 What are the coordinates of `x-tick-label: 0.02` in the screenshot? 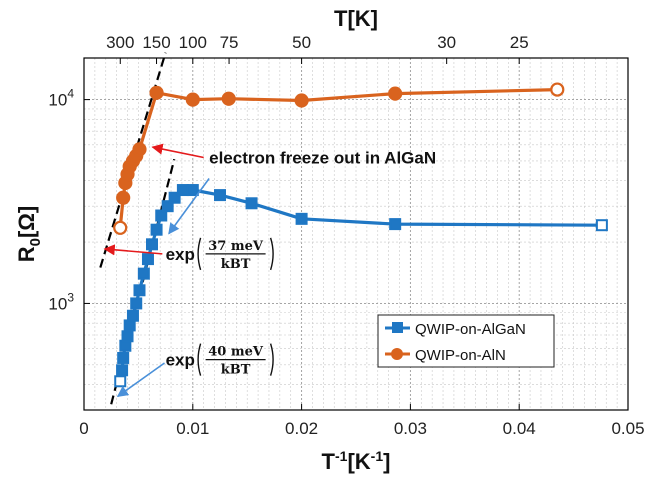 It's located at (301, 428).